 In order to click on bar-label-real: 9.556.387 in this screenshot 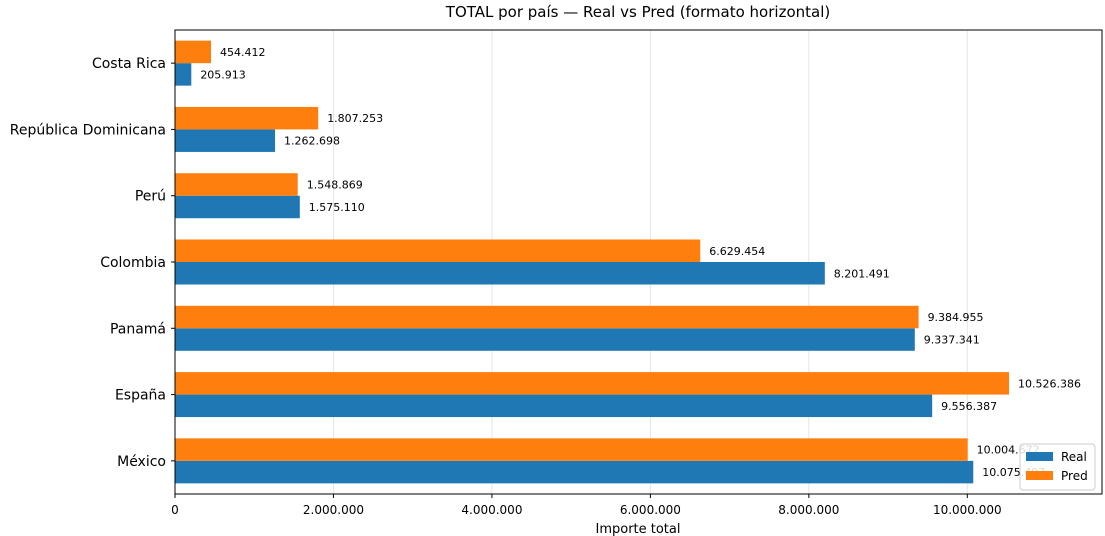, I will do `click(969, 406)`.